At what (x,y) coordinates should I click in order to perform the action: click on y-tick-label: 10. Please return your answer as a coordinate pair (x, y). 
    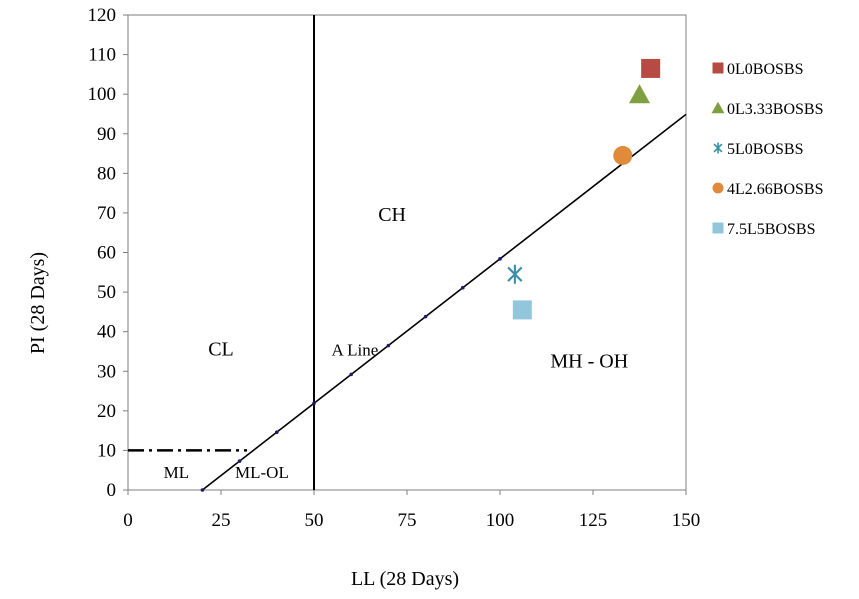
    Looking at the image, I should click on (106, 450).